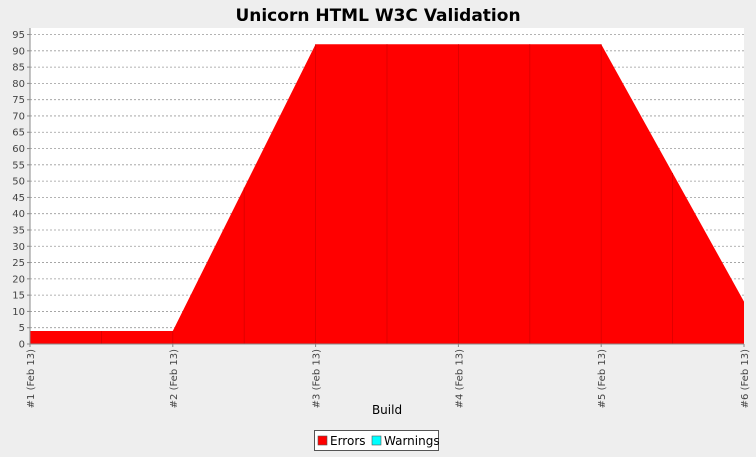 This screenshot has width=756, height=457. What do you see at coordinates (18, 182) in the screenshot?
I see `y-tick-label: 50` at bounding box center [18, 182].